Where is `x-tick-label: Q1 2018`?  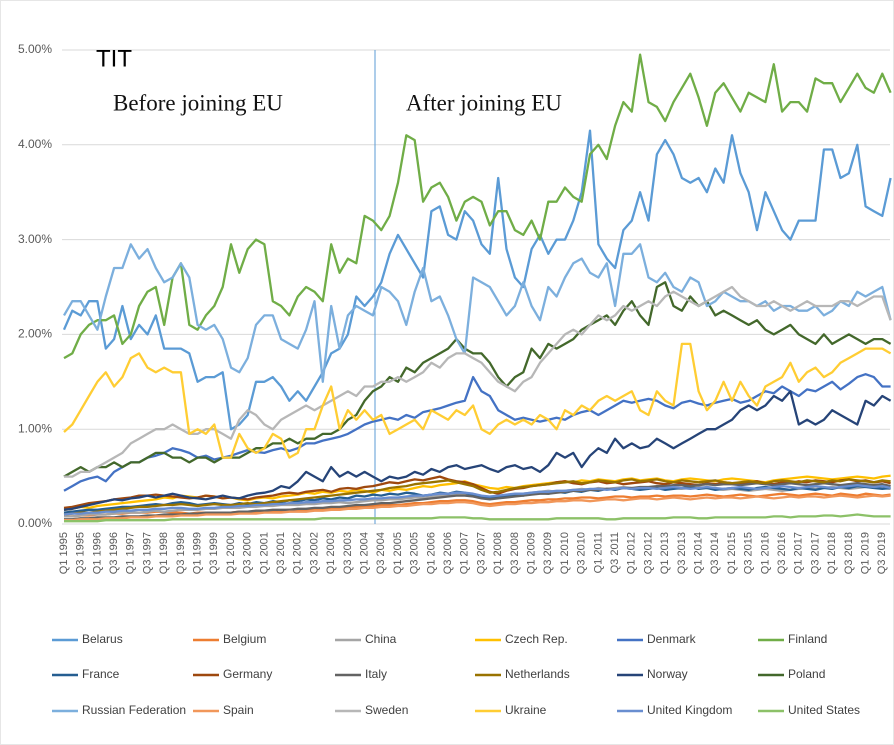 x-tick-label: Q1 2018 is located at coordinates (832, 553).